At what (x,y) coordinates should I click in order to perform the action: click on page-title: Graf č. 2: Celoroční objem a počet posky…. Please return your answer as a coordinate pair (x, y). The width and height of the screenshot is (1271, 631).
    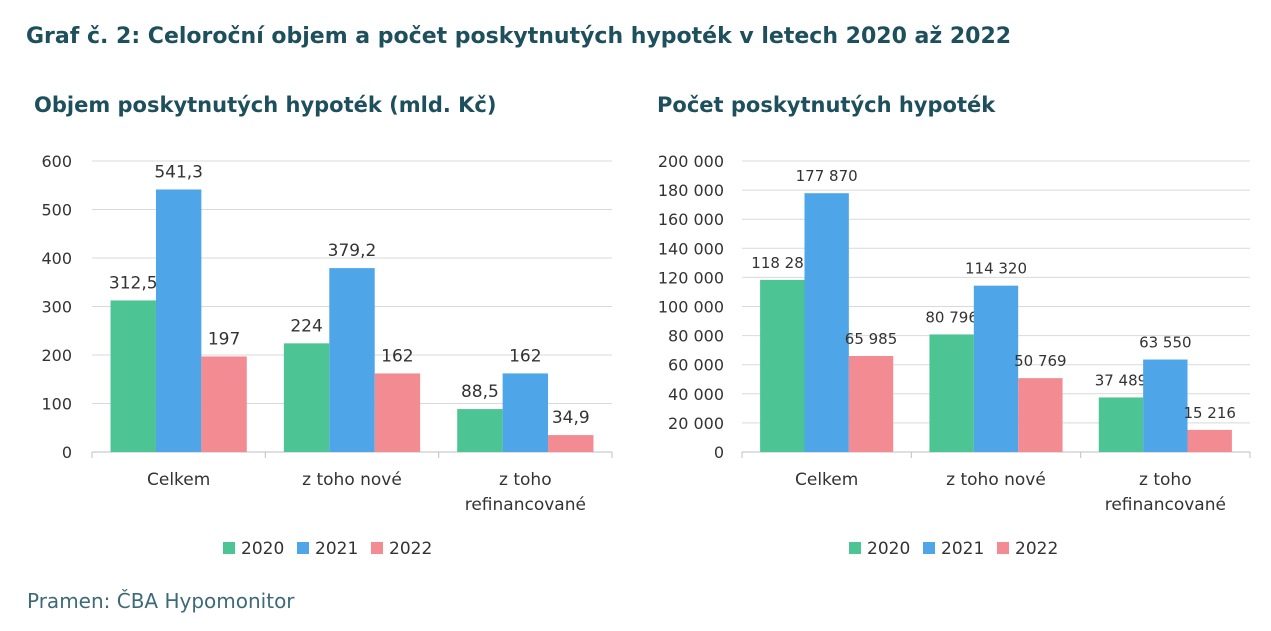
    Looking at the image, I should click on (519, 36).